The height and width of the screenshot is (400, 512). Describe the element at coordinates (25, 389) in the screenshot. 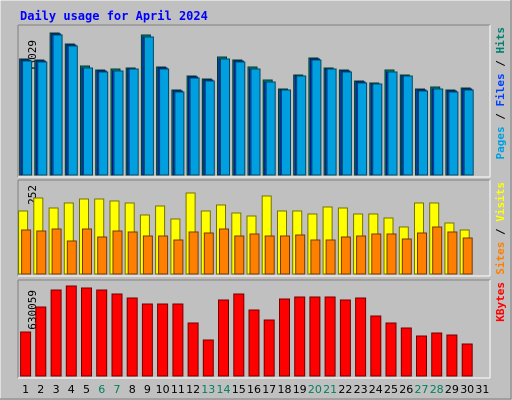

I see `x-label-day-1: 1` at that location.